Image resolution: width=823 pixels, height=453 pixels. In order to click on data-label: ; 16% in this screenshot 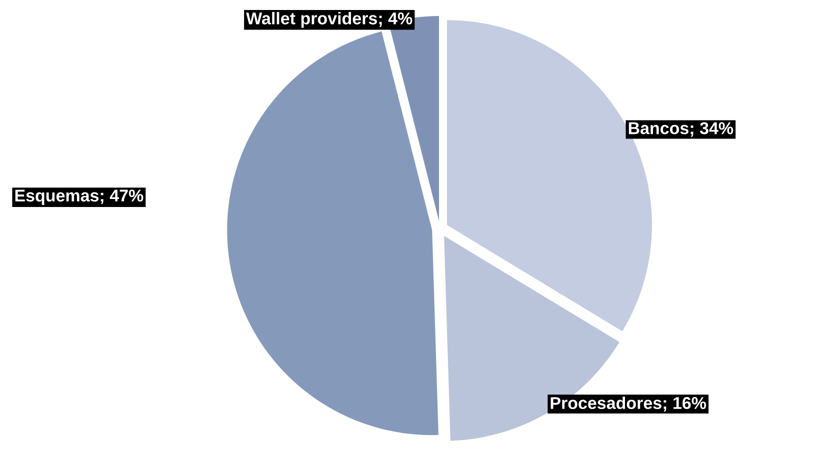, I will do `click(685, 404)`.